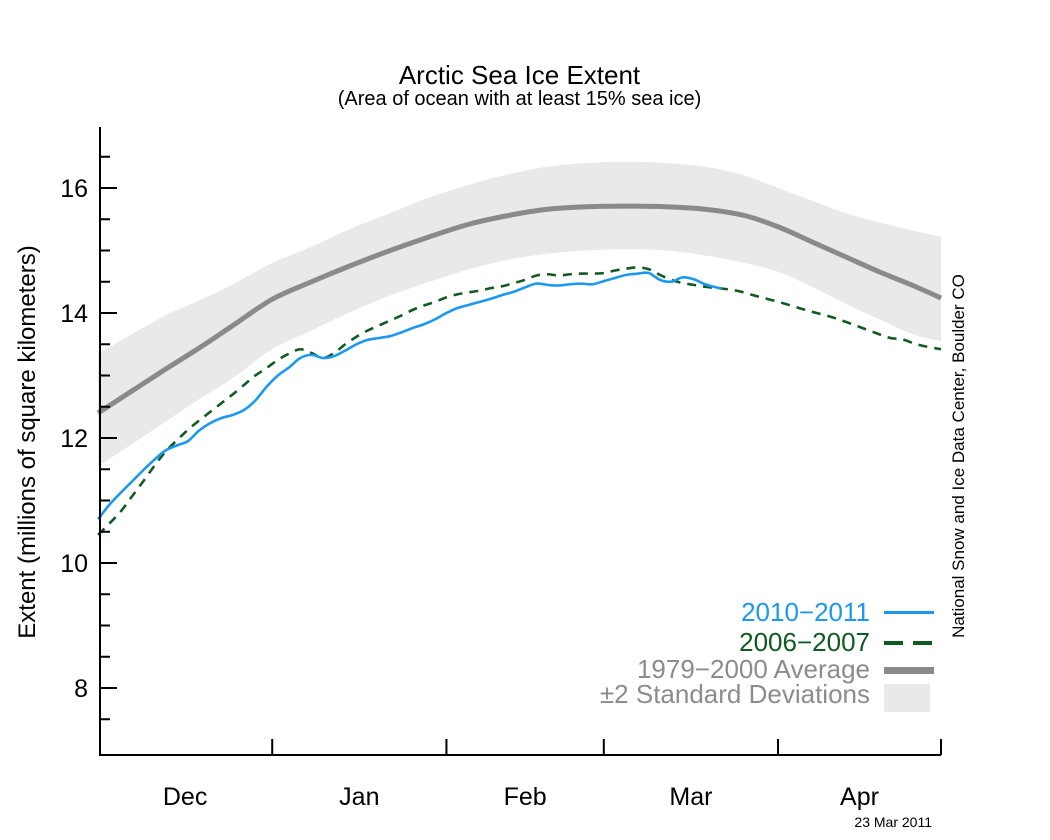 Image resolution: width=1050 pixels, height=840 pixels. Describe the element at coordinates (907, 698) in the screenshot. I see `legend-swatch-std-dev-band` at that location.